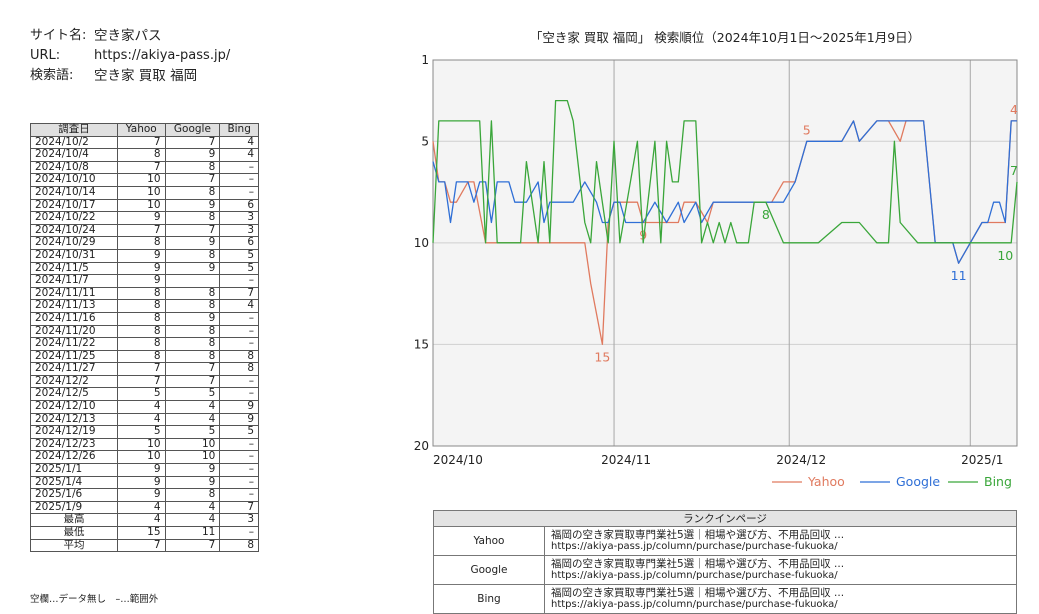 The height and width of the screenshot is (614, 1039). I want to click on column-header: Google, so click(192, 130).